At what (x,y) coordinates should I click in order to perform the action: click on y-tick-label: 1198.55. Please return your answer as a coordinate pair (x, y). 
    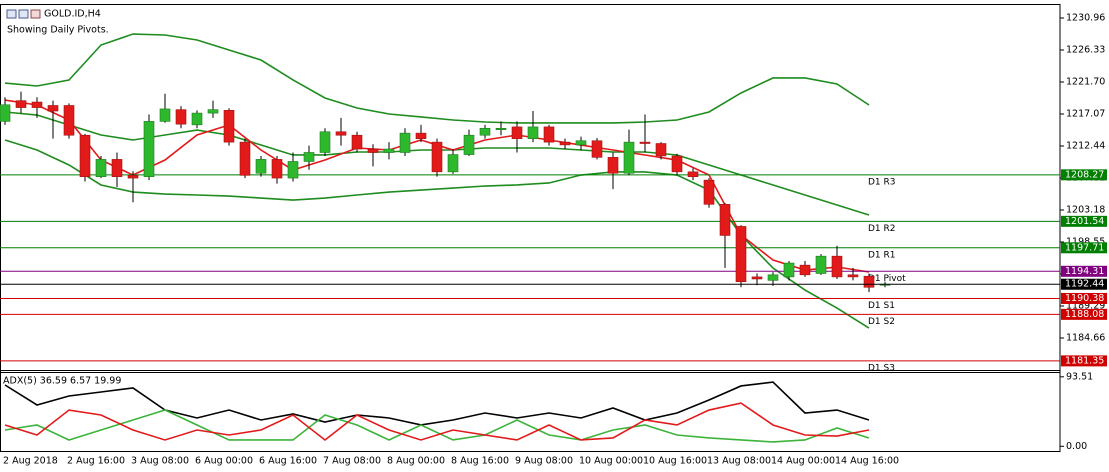
    Looking at the image, I should click on (1085, 241).